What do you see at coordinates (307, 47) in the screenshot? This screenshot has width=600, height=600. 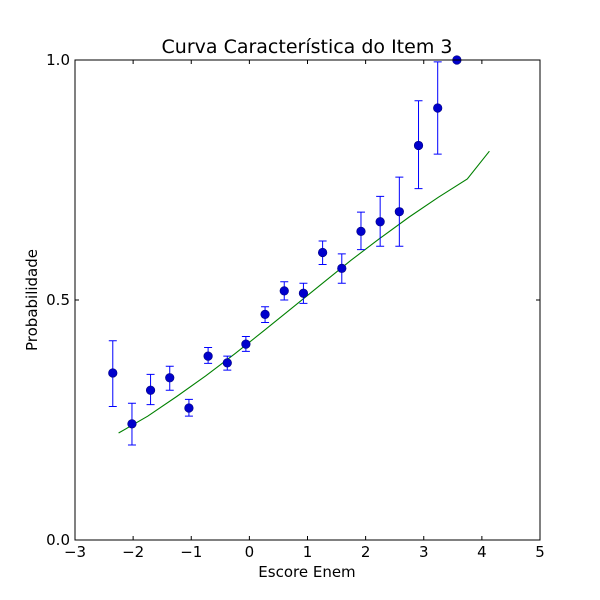 I see `chart-title: Curva Característica do Item 3` at bounding box center [307, 47].